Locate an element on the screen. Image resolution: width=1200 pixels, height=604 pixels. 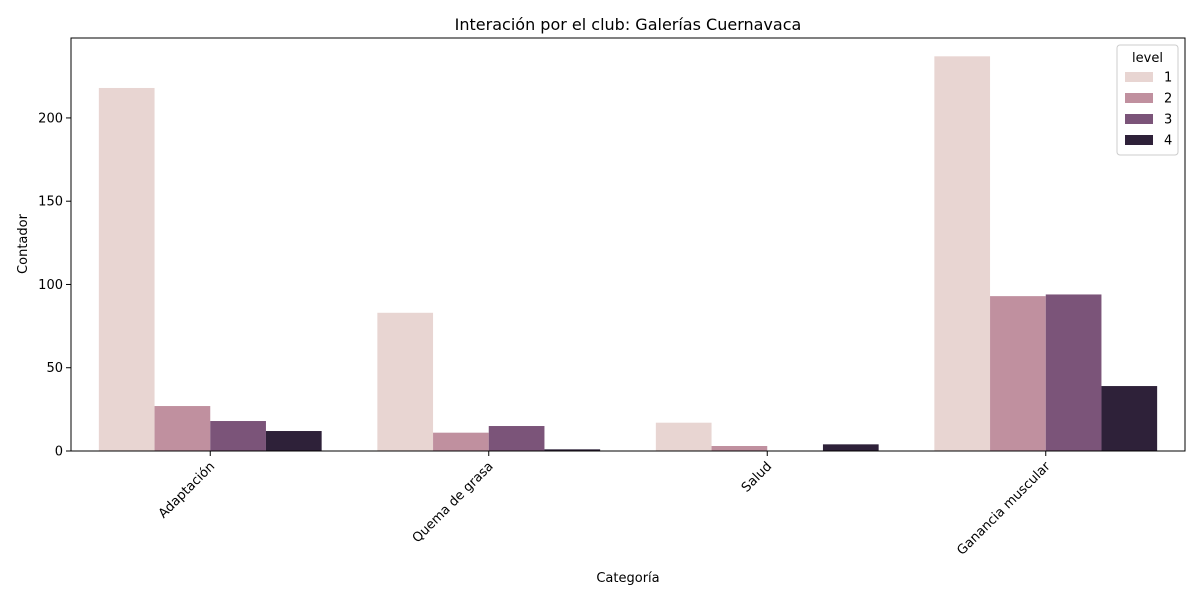
x-tick-label: Salud is located at coordinates (757, 477).